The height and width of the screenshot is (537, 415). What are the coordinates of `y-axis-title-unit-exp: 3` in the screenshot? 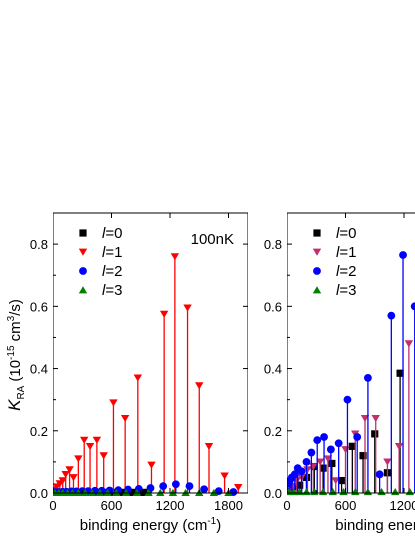 It's located at (11, 318).